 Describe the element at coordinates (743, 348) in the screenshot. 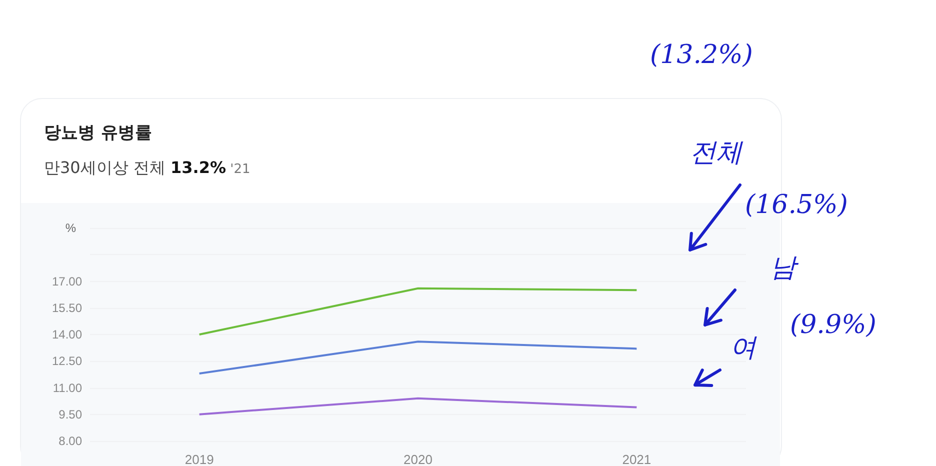

I see `annotation: 여` at that location.